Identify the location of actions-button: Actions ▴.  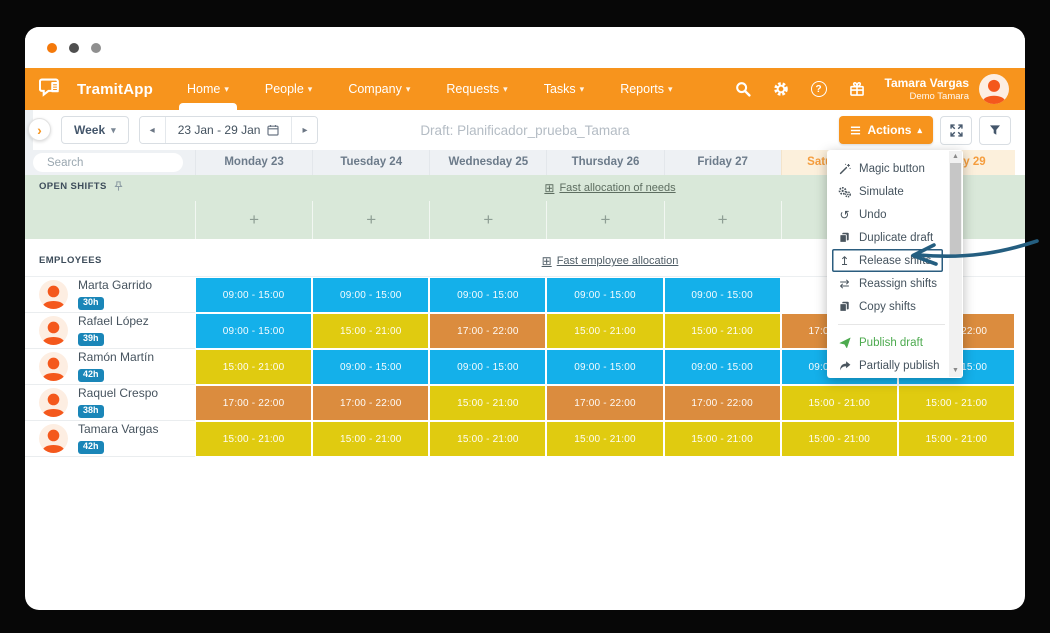
(886, 130).